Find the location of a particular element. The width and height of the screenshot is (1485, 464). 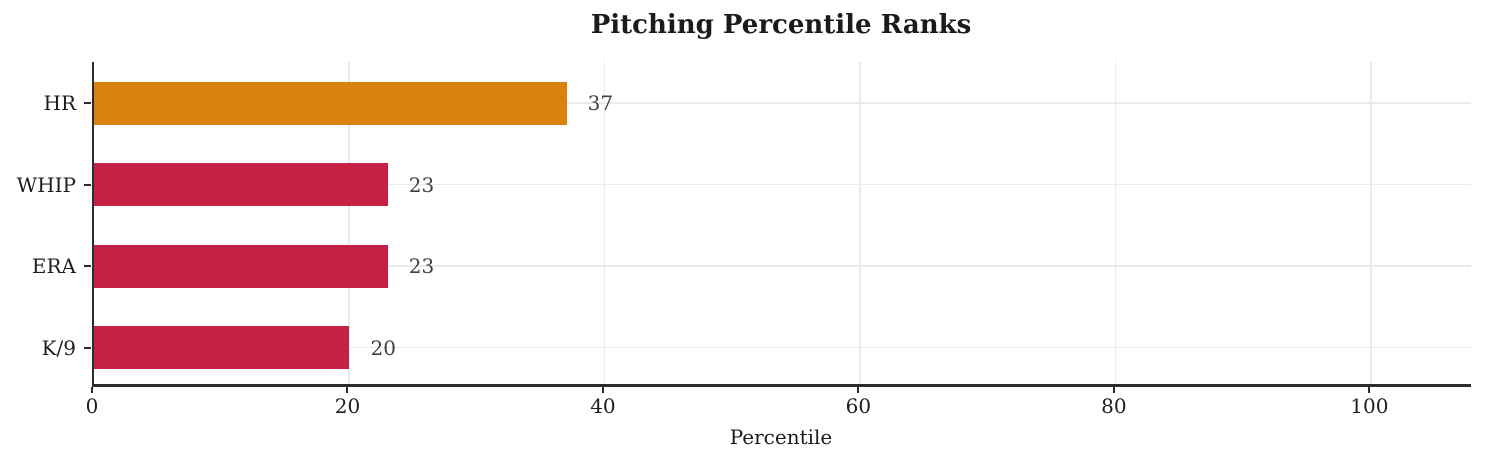

bar-whip is located at coordinates (241, 184).